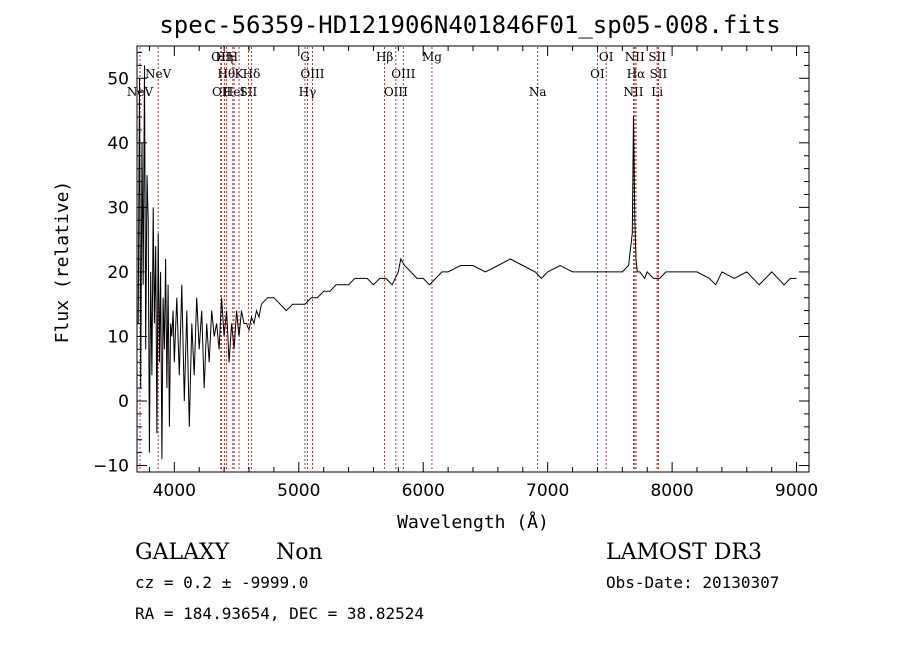 This screenshot has width=900, height=649. I want to click on object-type: GALAXY, so click(182, 552).